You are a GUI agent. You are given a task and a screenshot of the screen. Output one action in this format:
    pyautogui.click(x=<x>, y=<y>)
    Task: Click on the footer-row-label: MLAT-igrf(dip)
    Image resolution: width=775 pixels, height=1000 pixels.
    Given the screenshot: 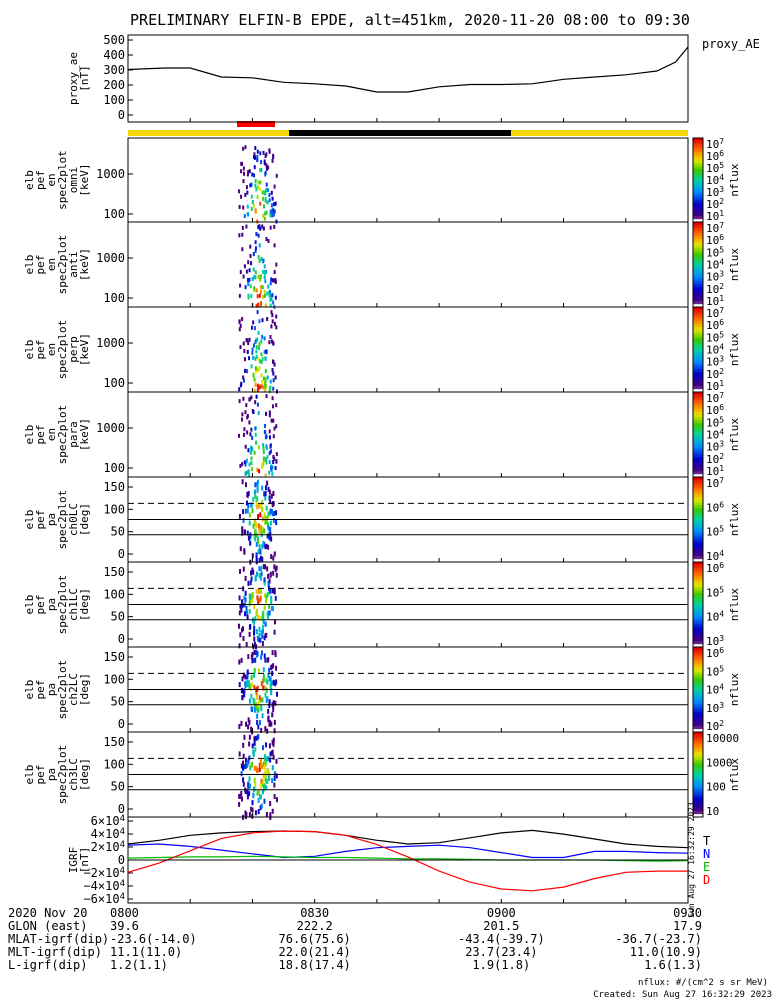 What is the action you would take?
    pyautogui.click(x=58, y=939)
    